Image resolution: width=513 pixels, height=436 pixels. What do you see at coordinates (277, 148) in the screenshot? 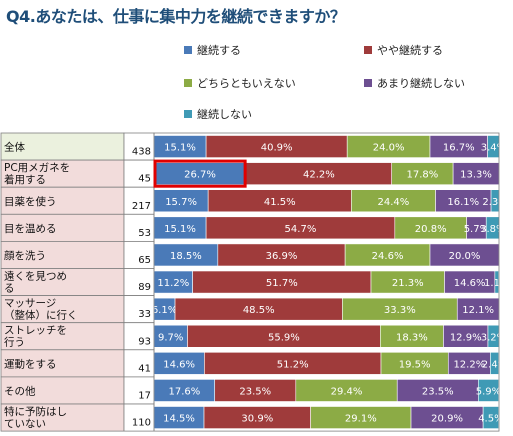
I see `data-label-0-series-1: 40.9%` at bounding box center [277, 148].